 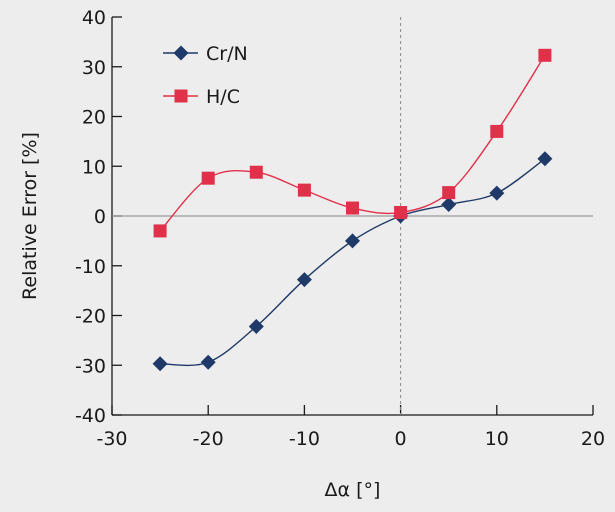 What do you see at coordinates (227, 54) in the screenshot?
I see `legend-label-cr-n: Cr/N` at bounding box center [227, 54].